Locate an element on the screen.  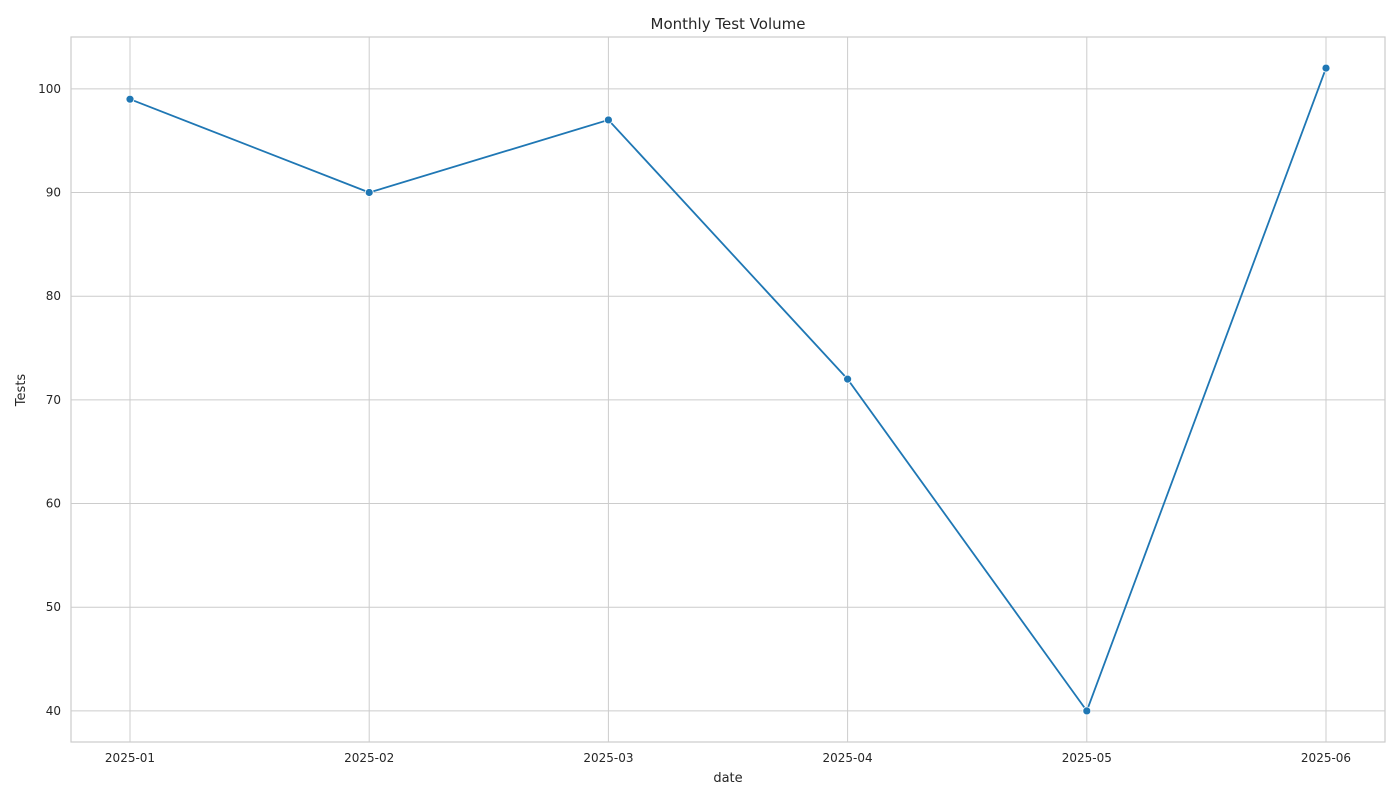
y-tick-label: 50 is located at coordinates (53, 607).